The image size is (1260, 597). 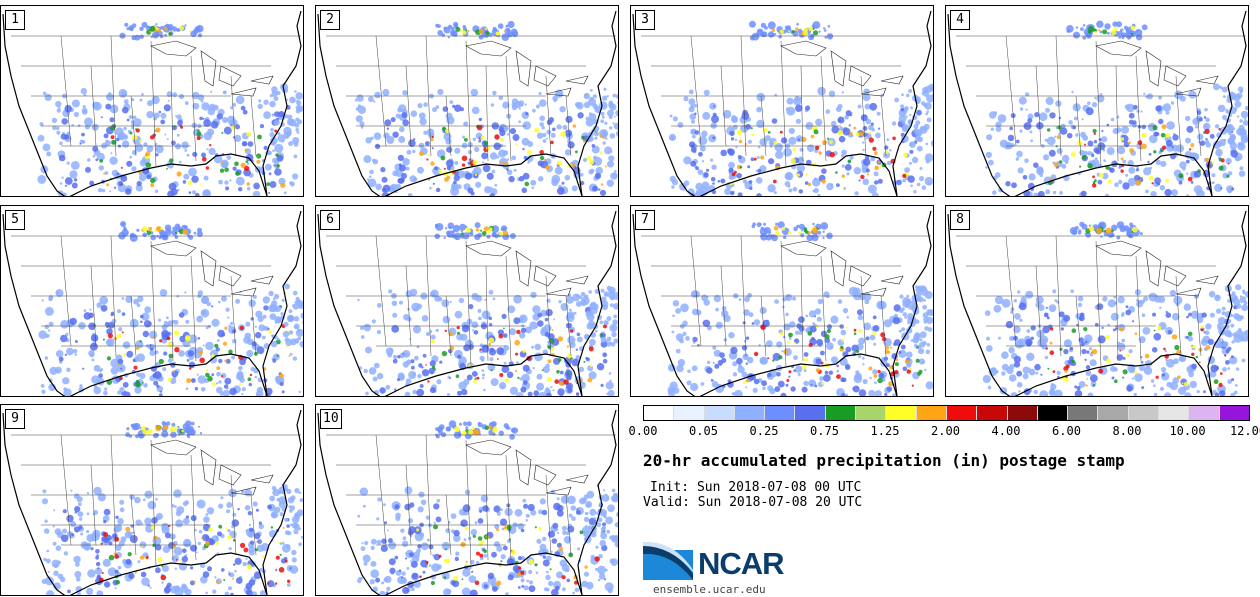 I want to click on panel-number: 10, so click(x=331, y=419).